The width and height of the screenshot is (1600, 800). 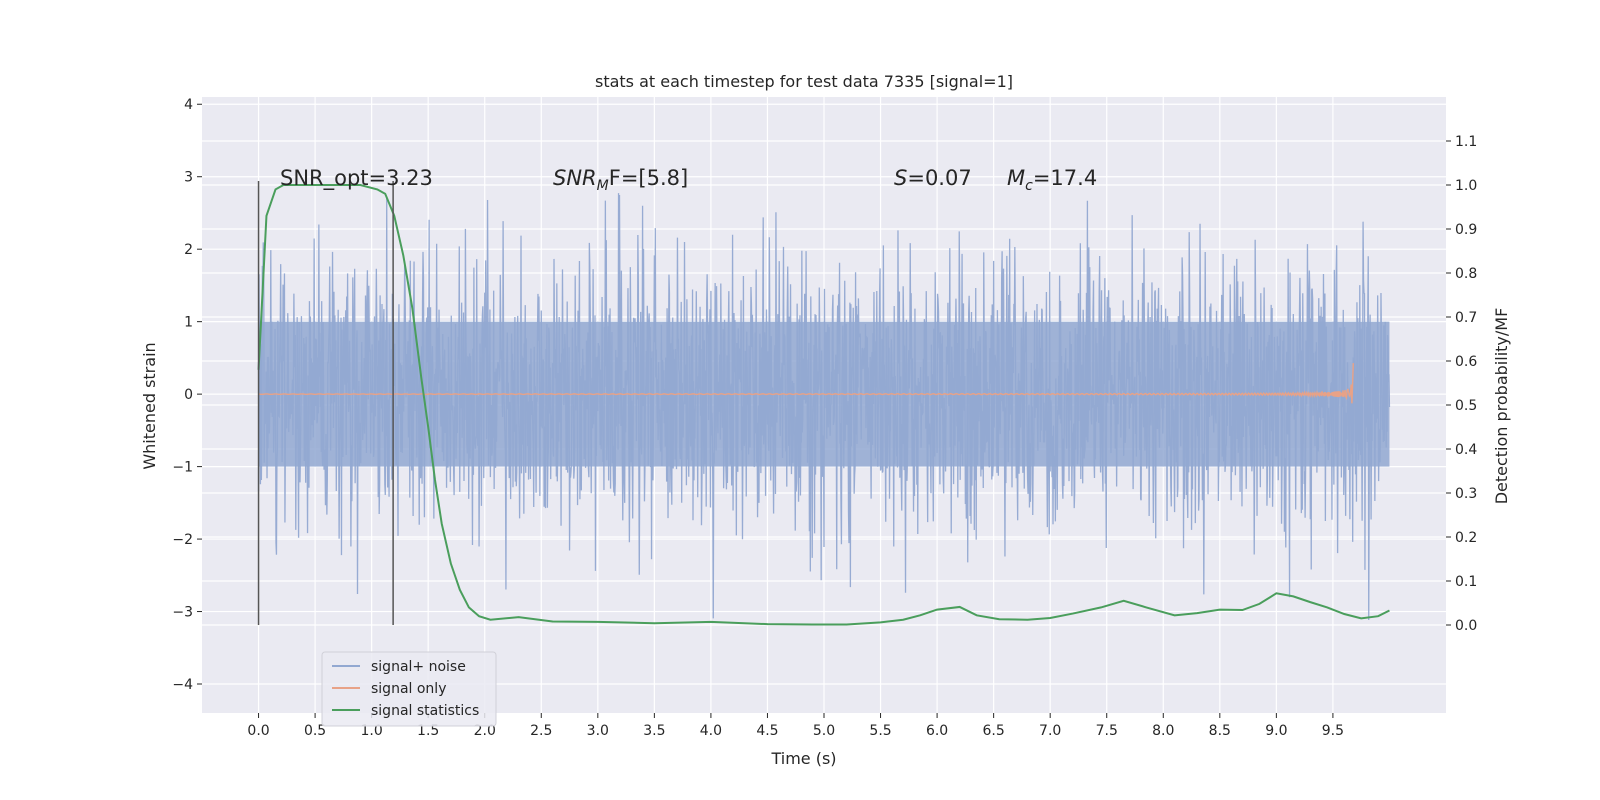 What do you see at coordinates (188, 105) in the screenshot?
I see `y-tick-label: 4` at bounding box center [188, 105].